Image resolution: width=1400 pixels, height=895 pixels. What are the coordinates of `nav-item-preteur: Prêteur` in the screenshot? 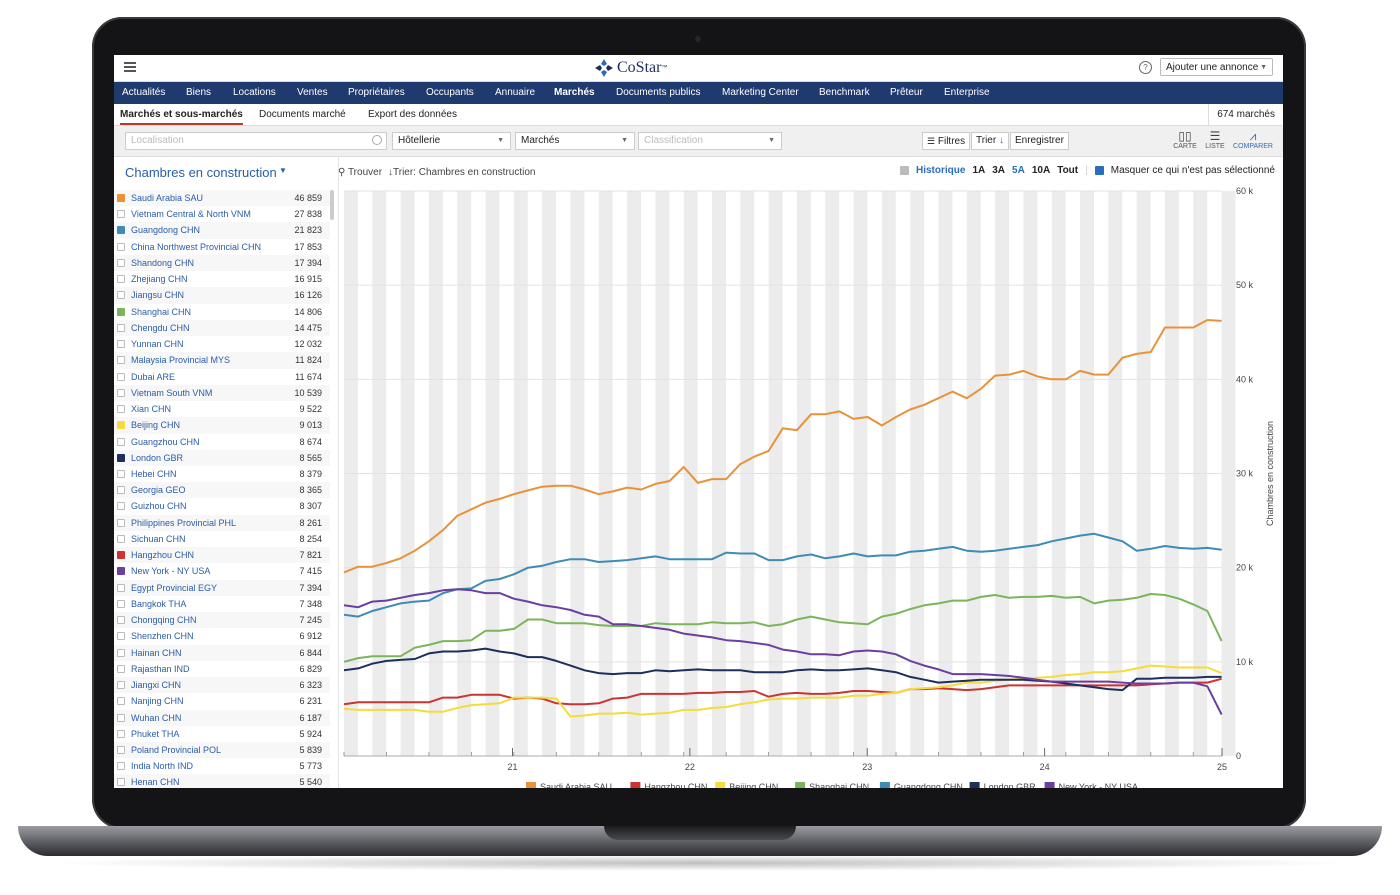 It's located at (906, 92).